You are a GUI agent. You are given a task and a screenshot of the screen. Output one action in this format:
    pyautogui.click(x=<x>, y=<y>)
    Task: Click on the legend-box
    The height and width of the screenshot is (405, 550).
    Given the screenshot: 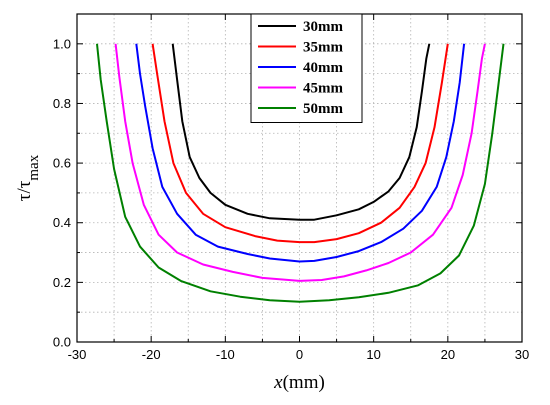 What is the action you would take?
    pyautogui.click(x=306, y=68)
    